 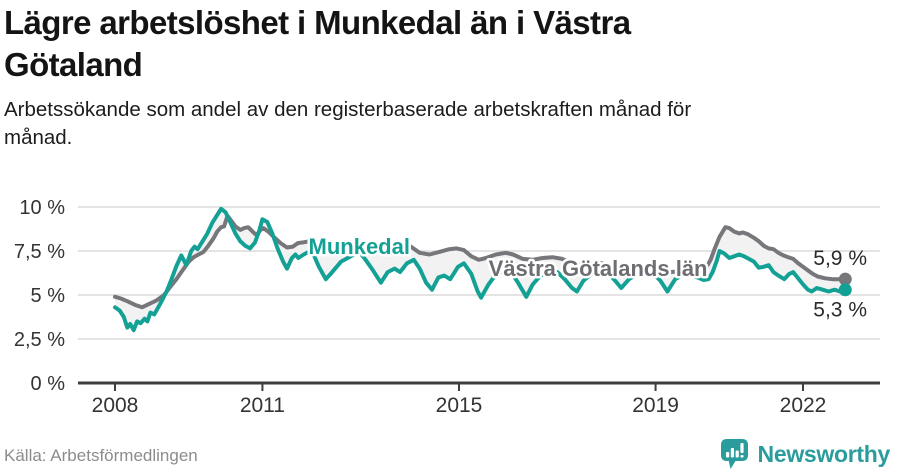 I want to click on y-tick-label: 0 %, so click(x=48, y=384).